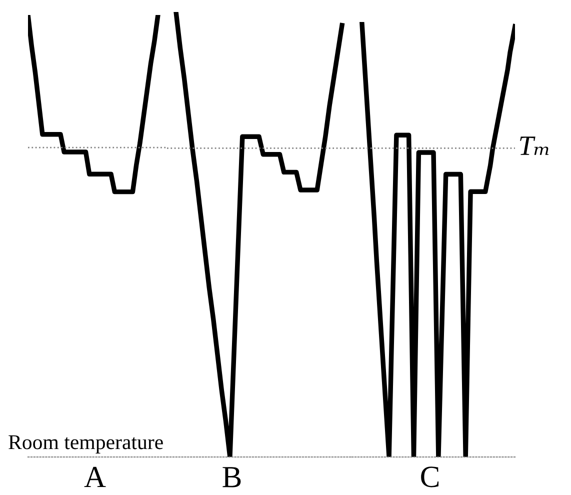 The image size is (571, 495). I want to click on x-axis-title: A, so click(95, 477).